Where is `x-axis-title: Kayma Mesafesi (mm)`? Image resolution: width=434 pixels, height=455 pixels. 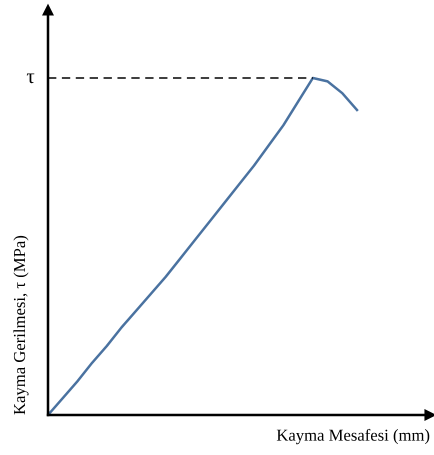
x-axis-title: Kayma Mesafesi (mm) is located at coordinates (353, 436).